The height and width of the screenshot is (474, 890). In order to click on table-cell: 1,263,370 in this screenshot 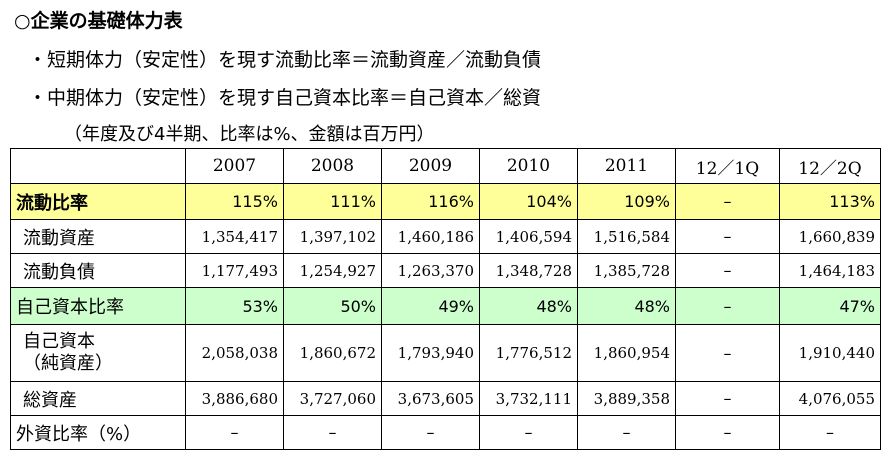, I will do `click(430, 270)`.